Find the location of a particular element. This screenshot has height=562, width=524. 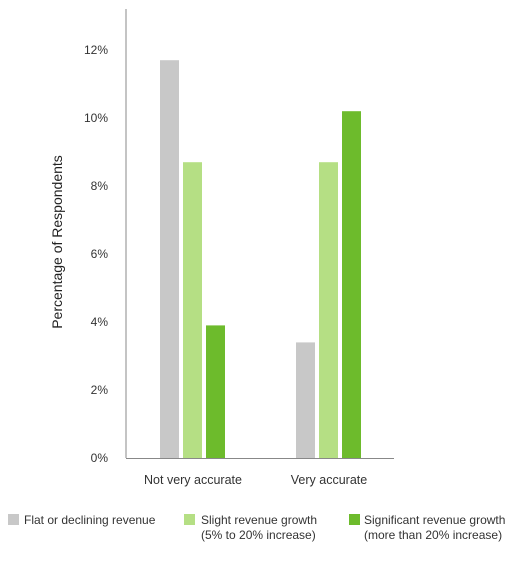

y-axis-title: Percentage of Respondents is located at coordinates (57, 242).